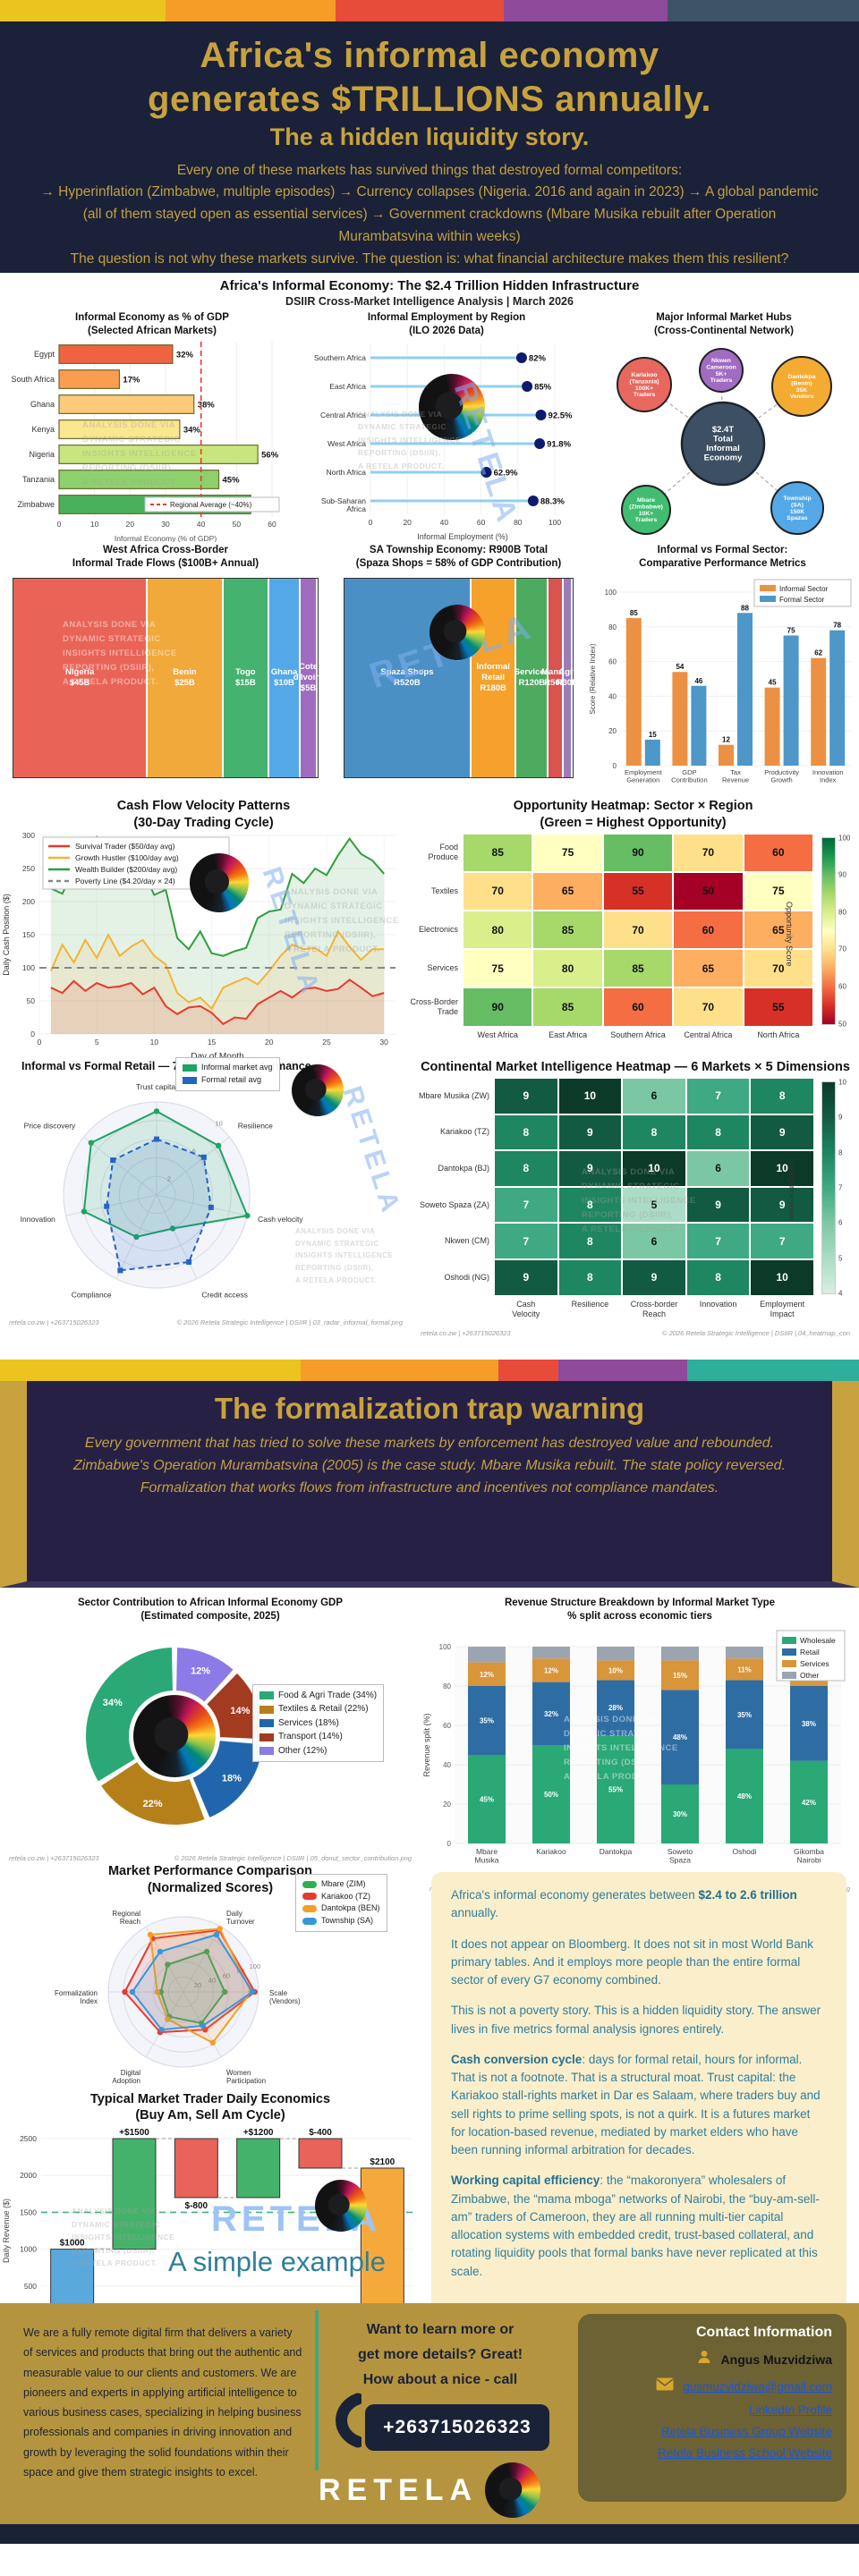  Describe the element at coordinates (809, 1675) in the screenshot. I see `svg-text: Other` at that location.